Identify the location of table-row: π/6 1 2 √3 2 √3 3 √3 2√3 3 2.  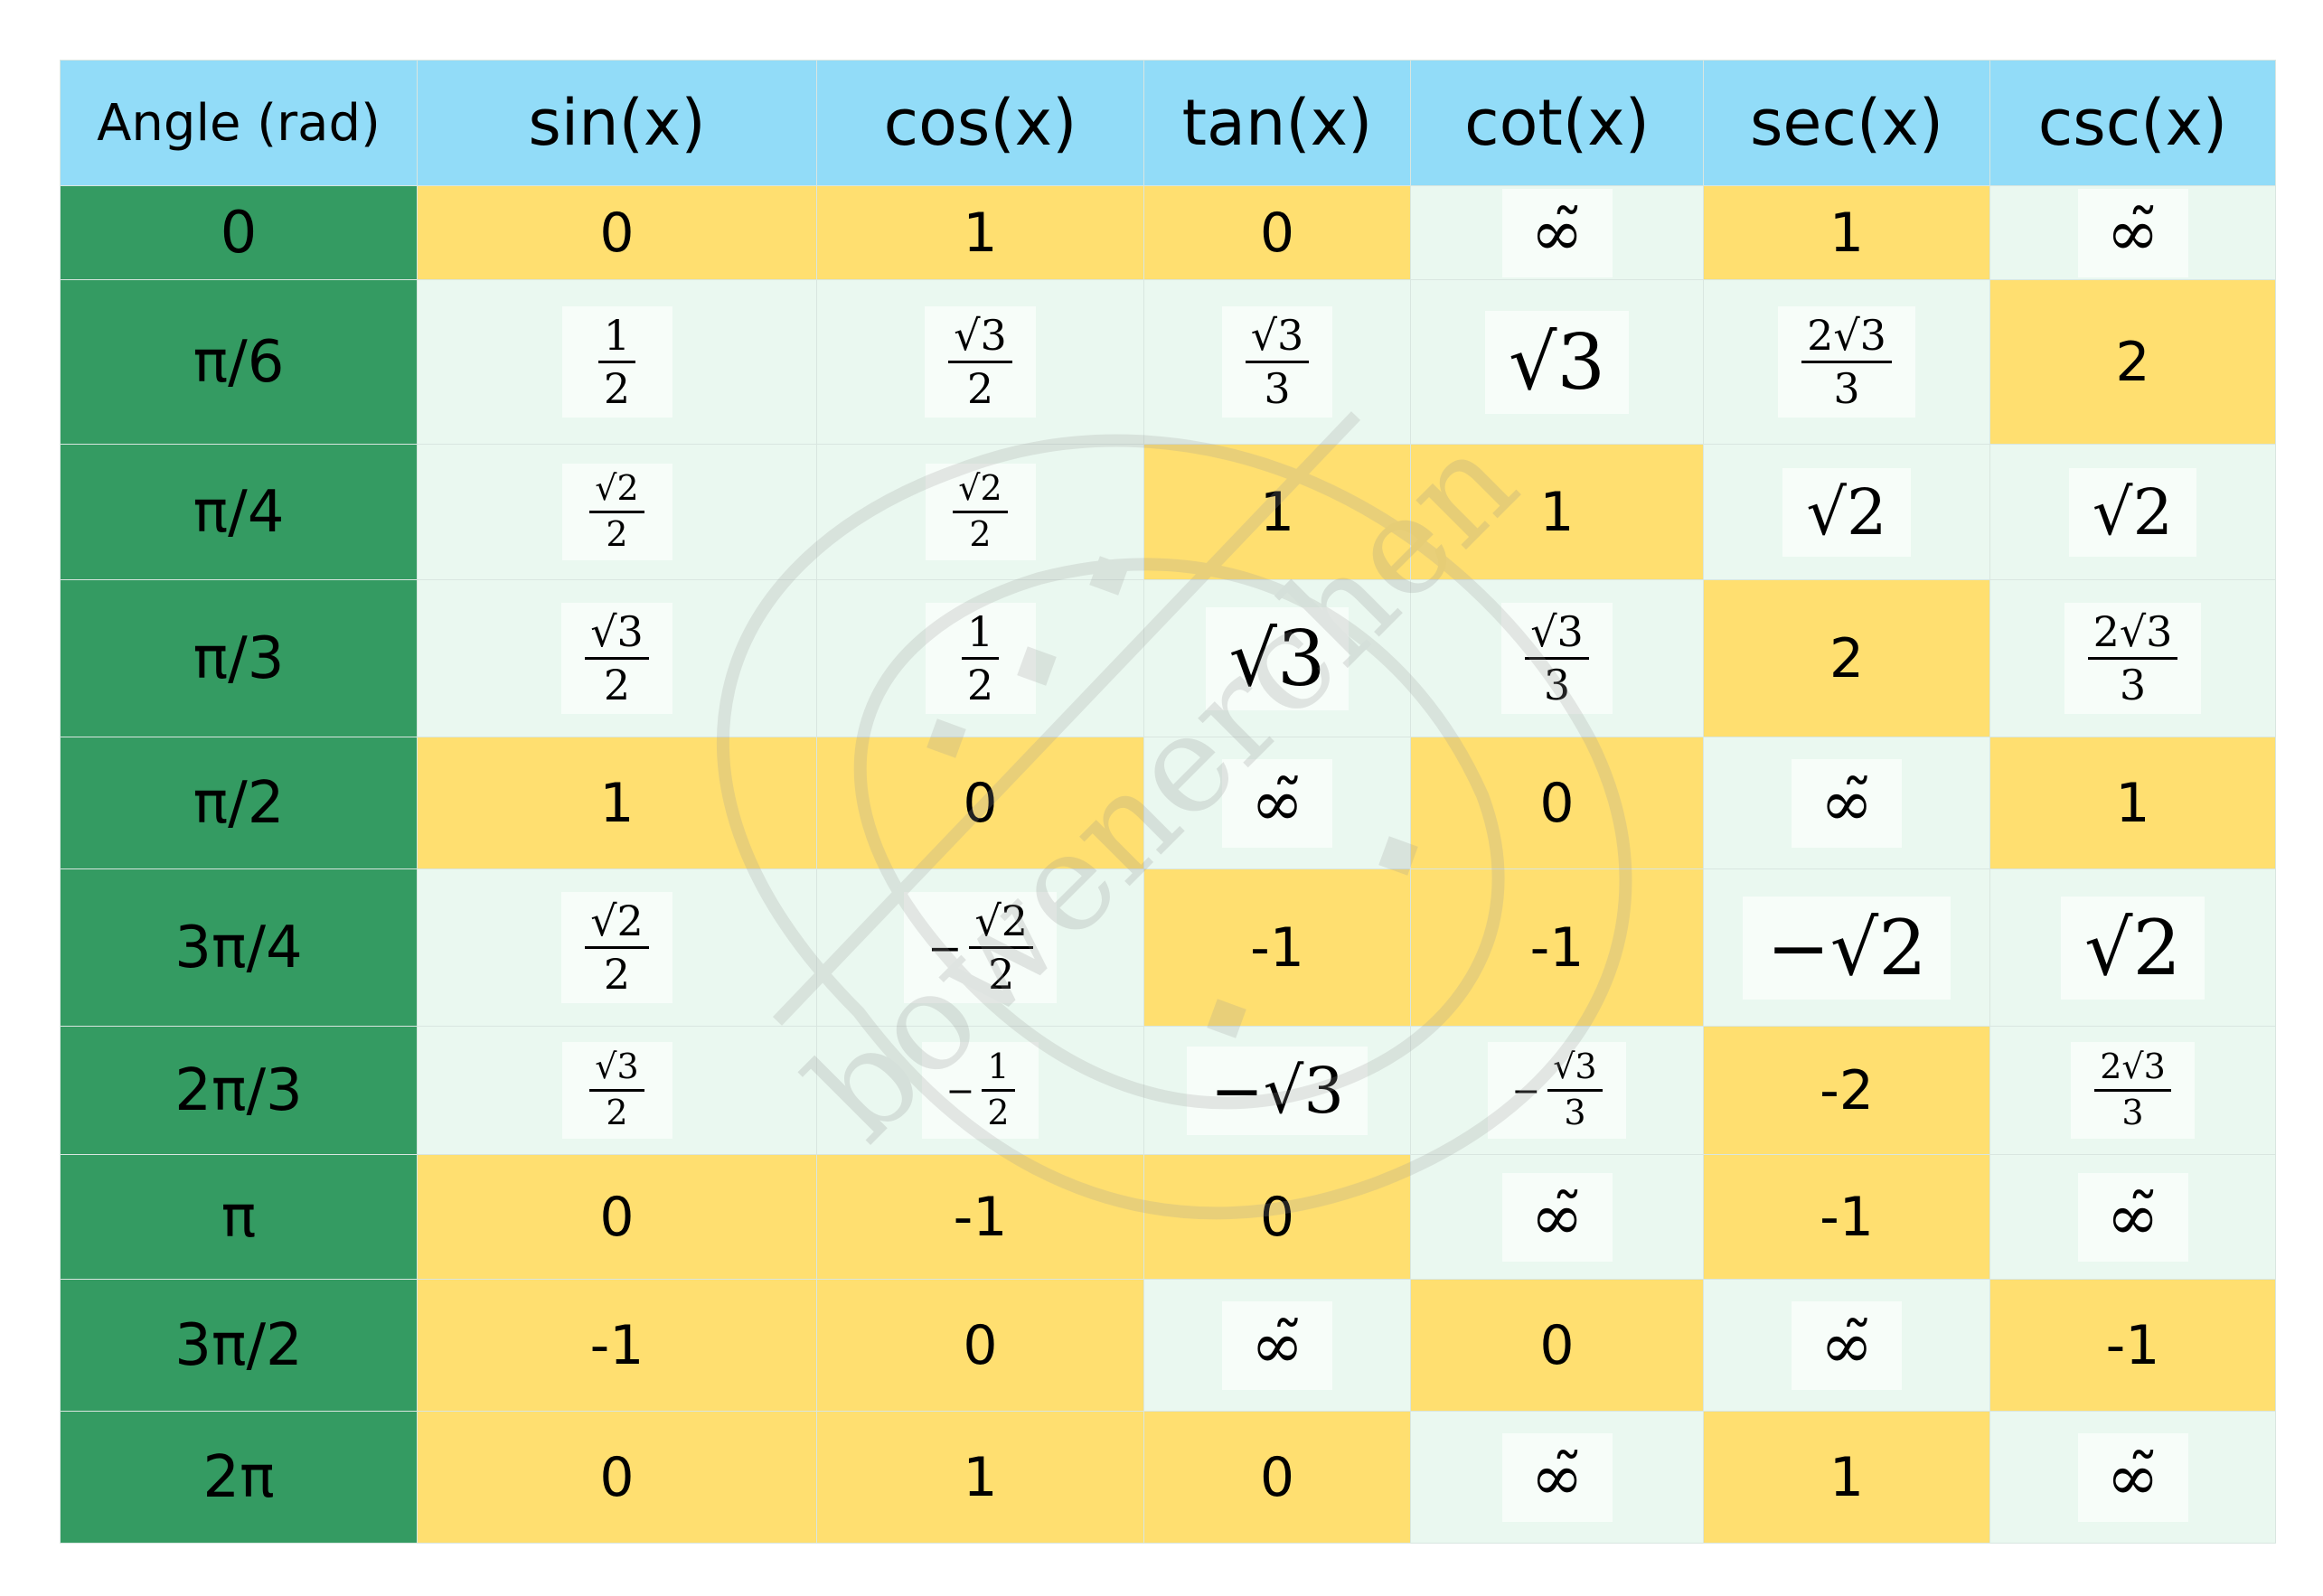
(1168, 362).